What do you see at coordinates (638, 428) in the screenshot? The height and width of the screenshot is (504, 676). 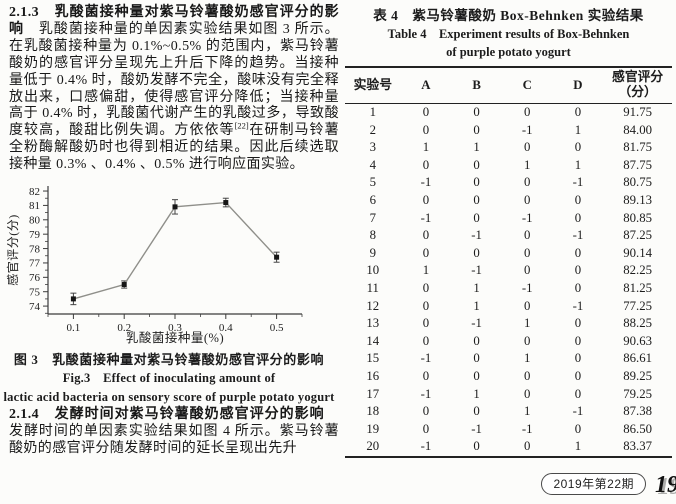 I see `table-cell: 86.50` at bounding box center [638, 428].